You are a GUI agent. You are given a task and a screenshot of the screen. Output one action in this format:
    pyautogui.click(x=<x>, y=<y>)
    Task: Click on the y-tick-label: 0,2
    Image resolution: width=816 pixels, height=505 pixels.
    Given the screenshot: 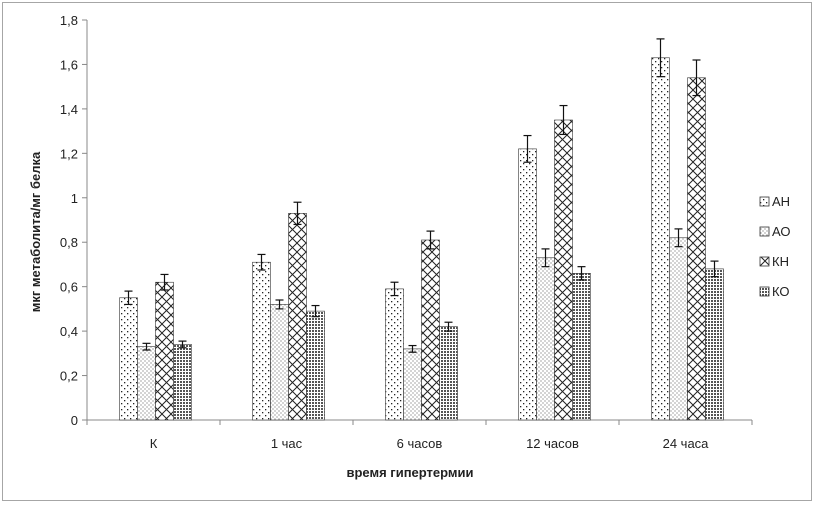 What is the action you would take?
    pyautogui.click(x=69, y=376)
    